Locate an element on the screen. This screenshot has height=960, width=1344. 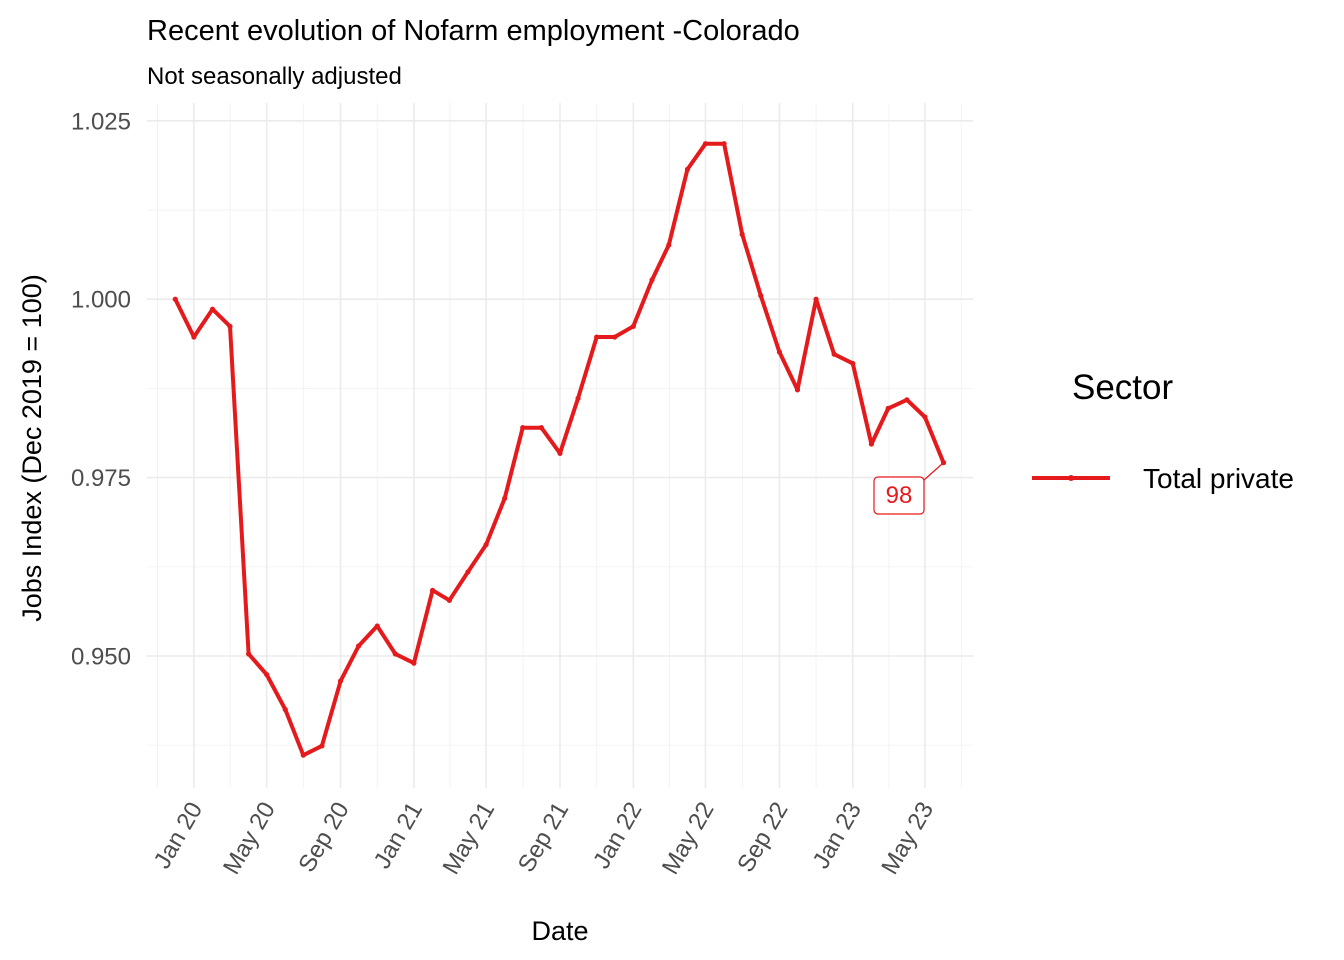
x-tick-label: Sep 22 is located at coordinates (762, 837).